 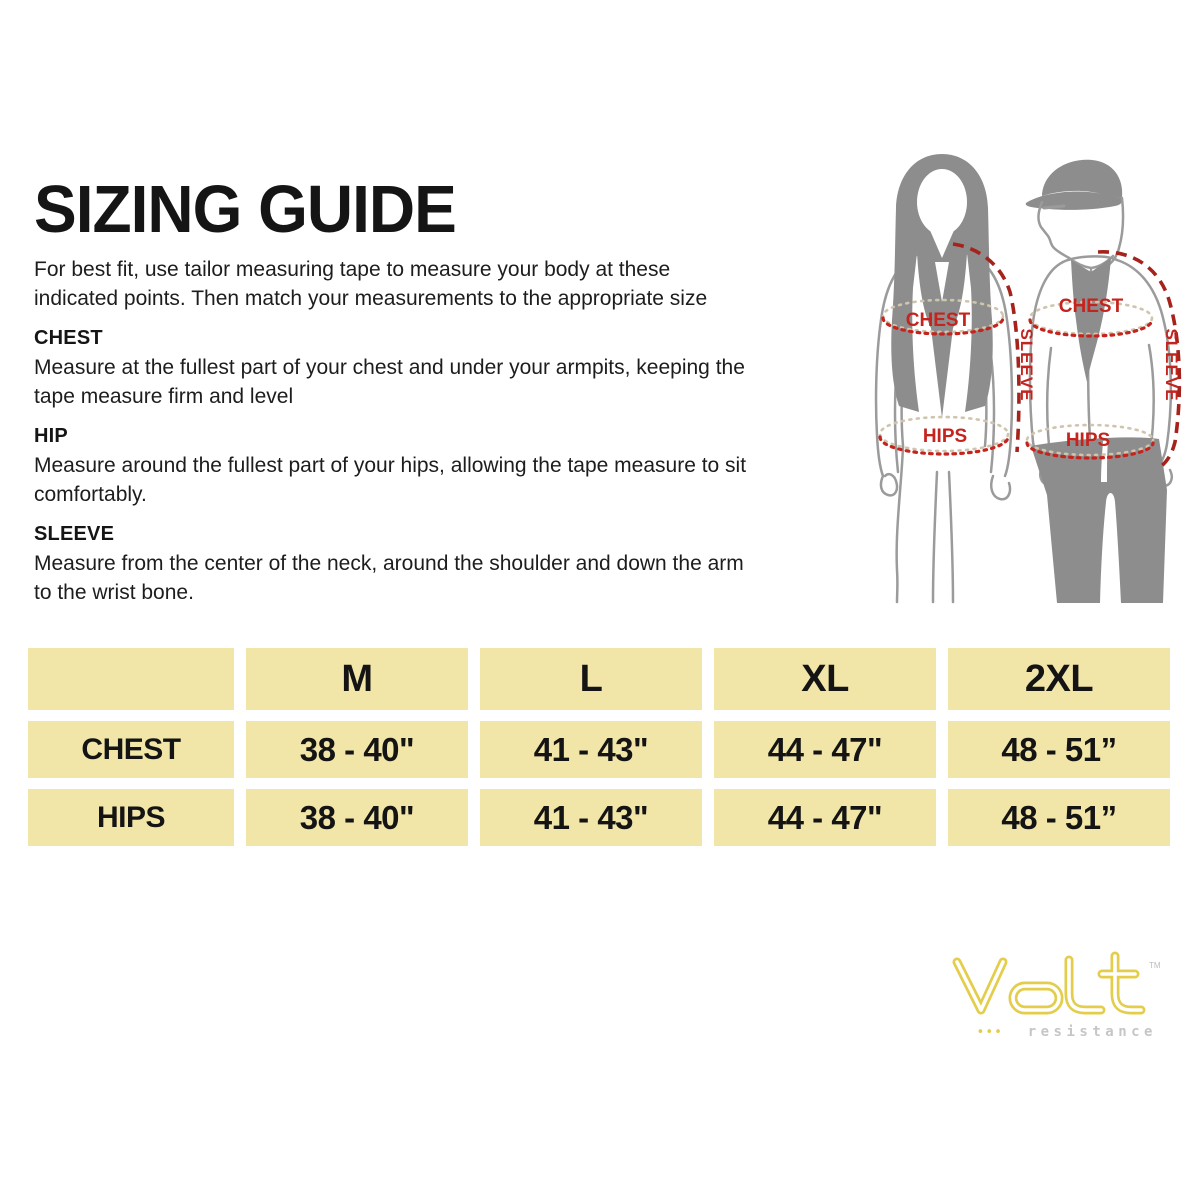 I want to click on man-pants, so click(x=1099, y=520).